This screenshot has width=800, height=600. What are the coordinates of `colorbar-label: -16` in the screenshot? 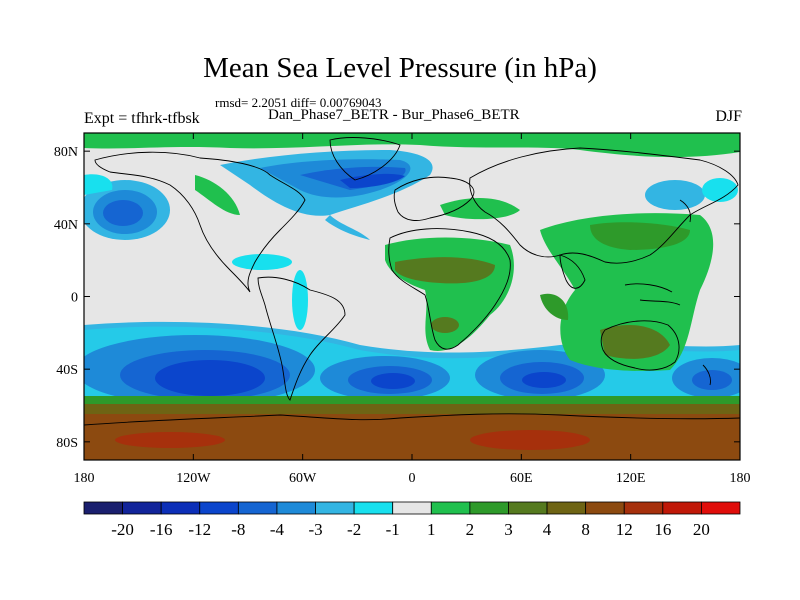 It's located at (161, 529).